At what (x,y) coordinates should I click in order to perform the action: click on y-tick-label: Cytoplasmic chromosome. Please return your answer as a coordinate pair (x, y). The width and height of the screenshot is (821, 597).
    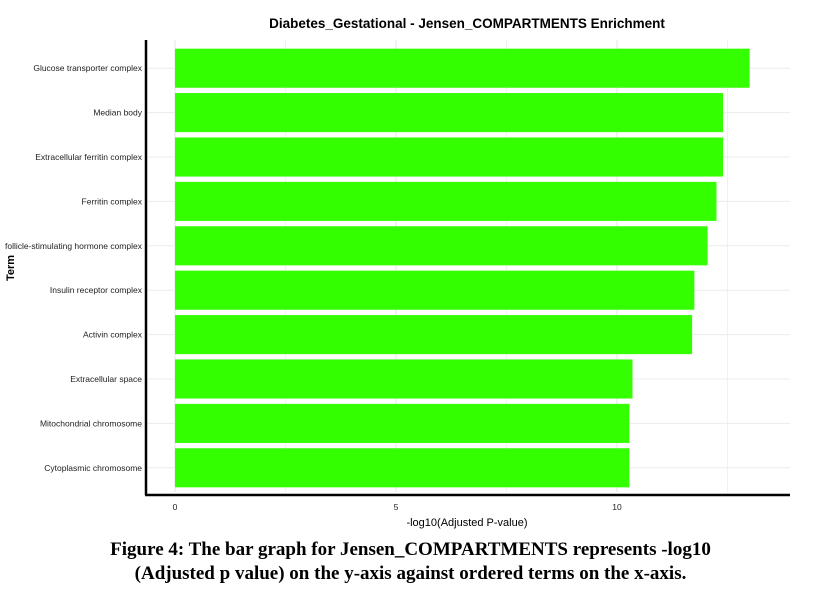
    Looking at the image, I should click on (93, 468).